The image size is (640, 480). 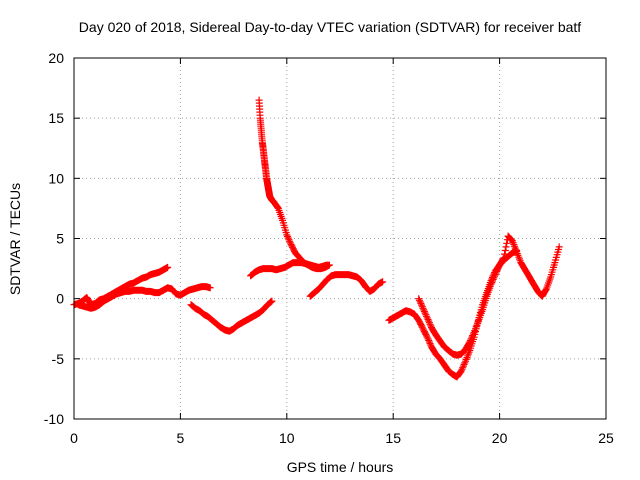 I want to click on x-tick-label: 5, so click(x=181, y=438).